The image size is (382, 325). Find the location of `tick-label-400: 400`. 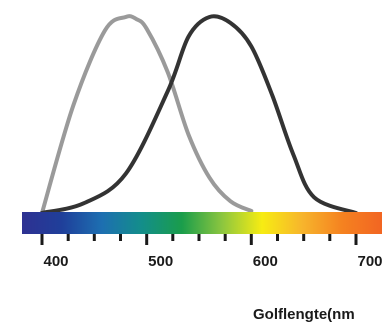

tick-label-400: 400 is located at coordinates (55, 261).